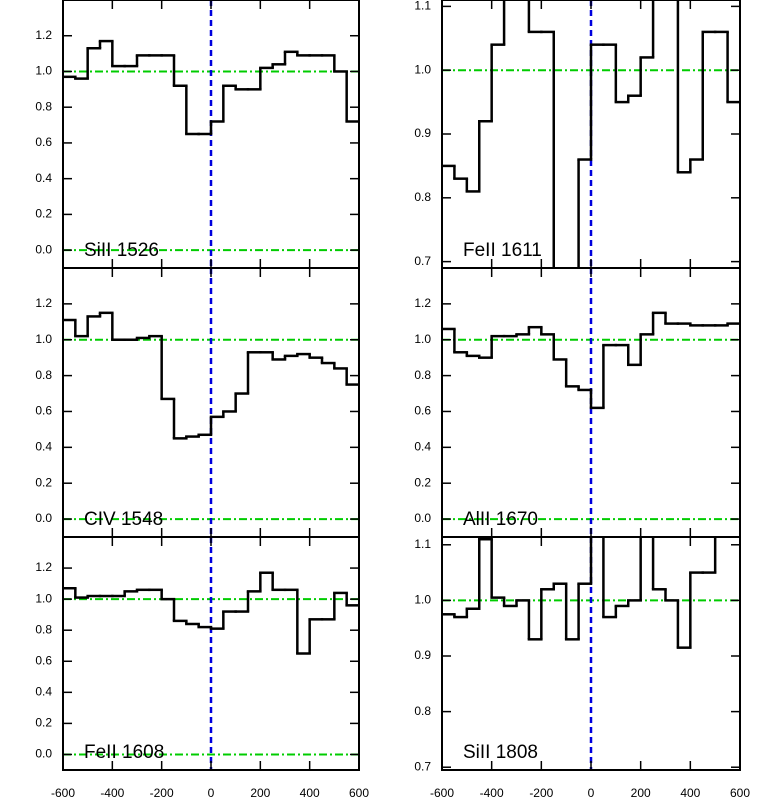 The width and height of the screenshot is (761, 807). What do you see at coordinates (124, 752) in the screenshot?
I see `panel-label: FeII 1608` at bounding box center [124, 752].